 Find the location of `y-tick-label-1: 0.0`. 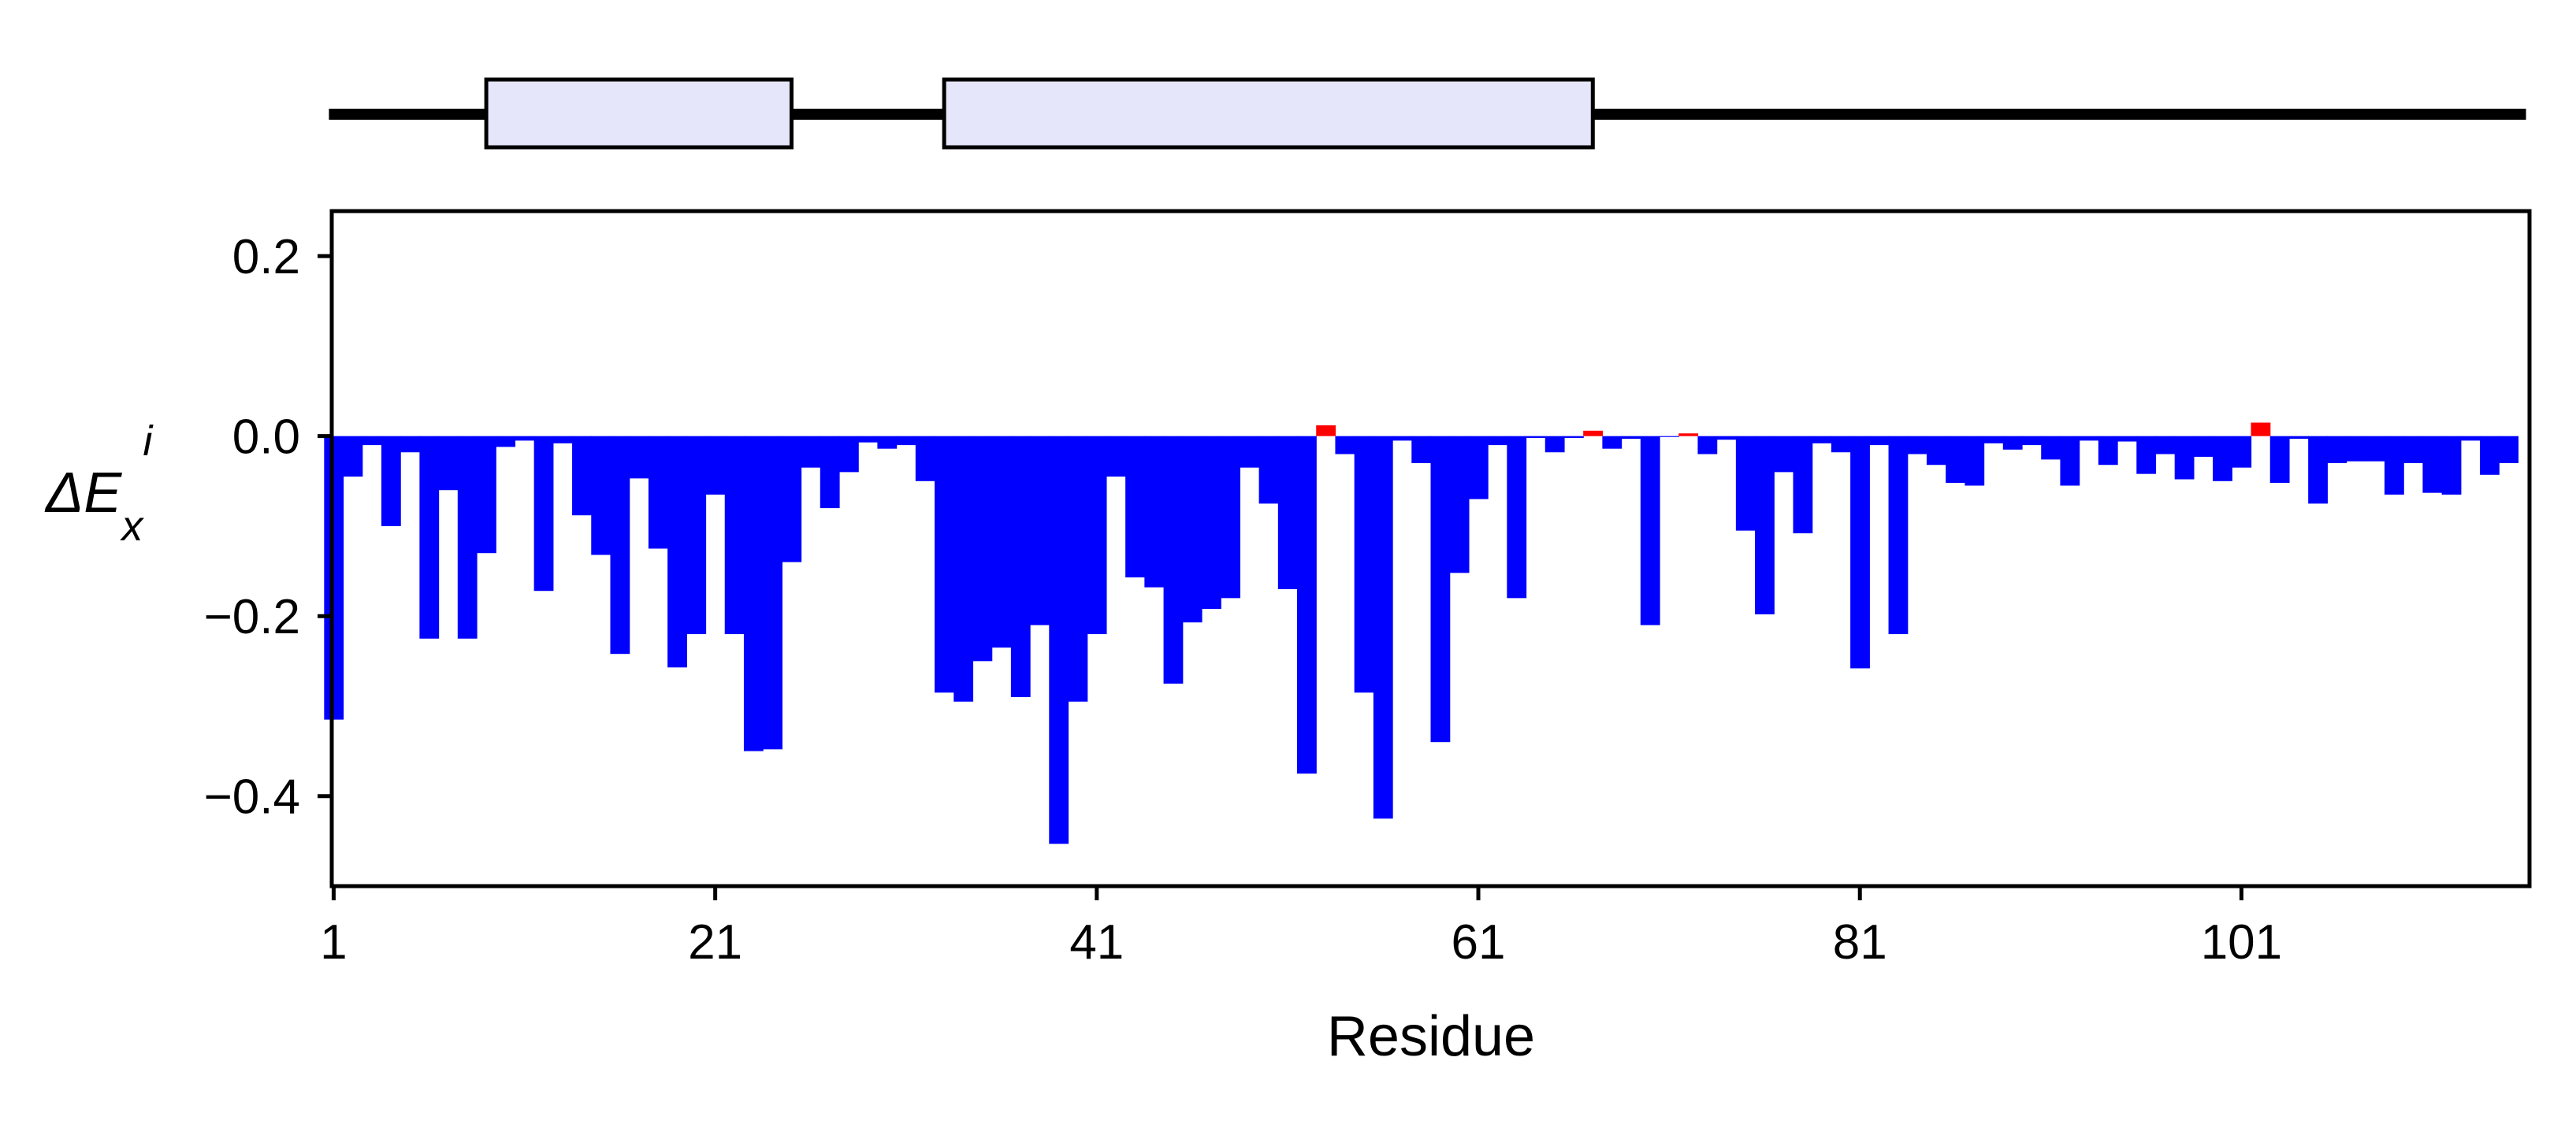

y-tick-label-1: 0.0 is located at coordinates (266, 438).